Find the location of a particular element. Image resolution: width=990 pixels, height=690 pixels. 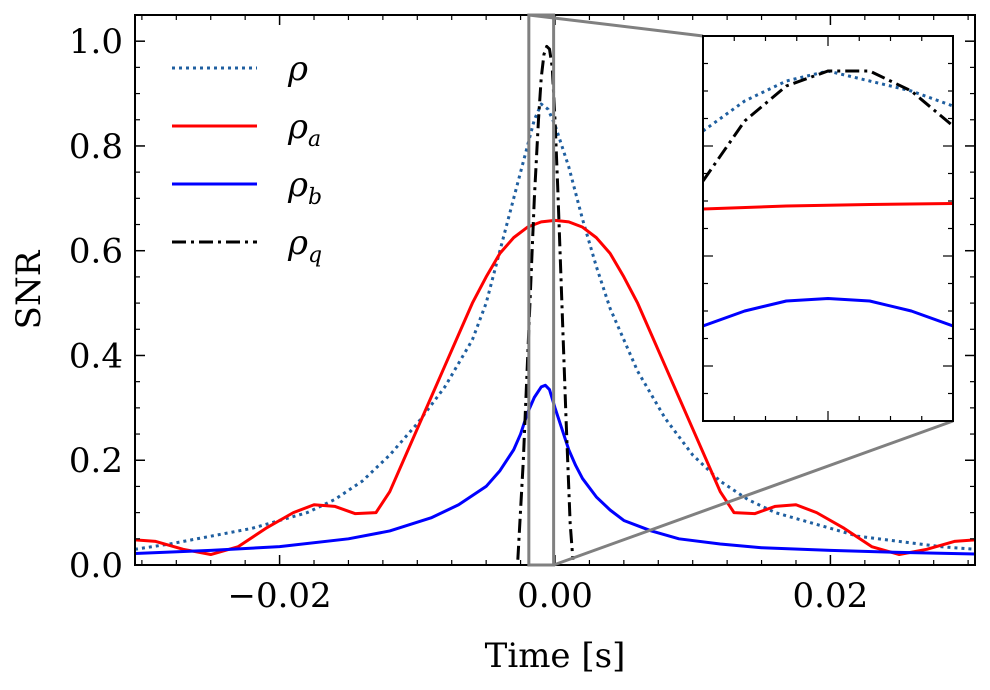

inset-plot is located at coordinates (828, 228).